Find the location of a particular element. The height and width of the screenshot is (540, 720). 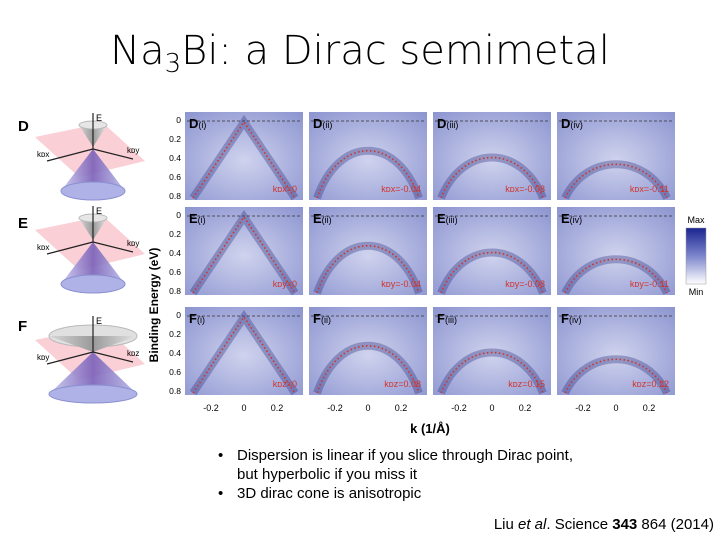

panel-id: E(iv) is located at coordinates (571, 218).